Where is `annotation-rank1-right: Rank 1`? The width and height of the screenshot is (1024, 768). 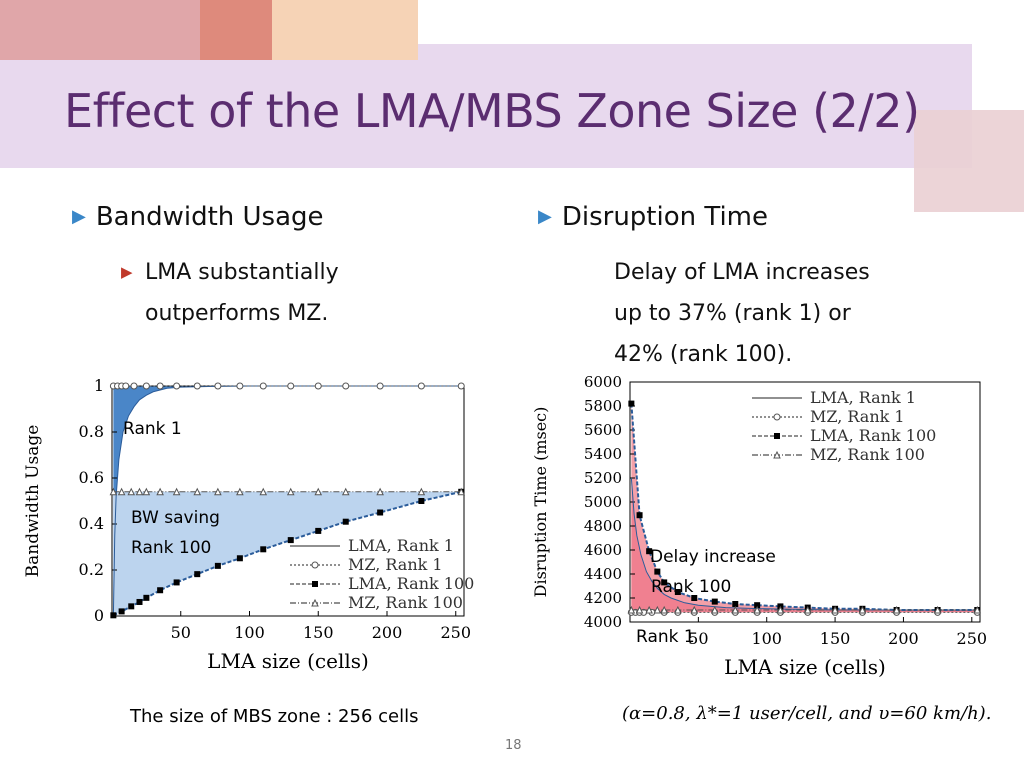
annotation-rank1-right: Rank 1 is located at coordinates (665, 637).